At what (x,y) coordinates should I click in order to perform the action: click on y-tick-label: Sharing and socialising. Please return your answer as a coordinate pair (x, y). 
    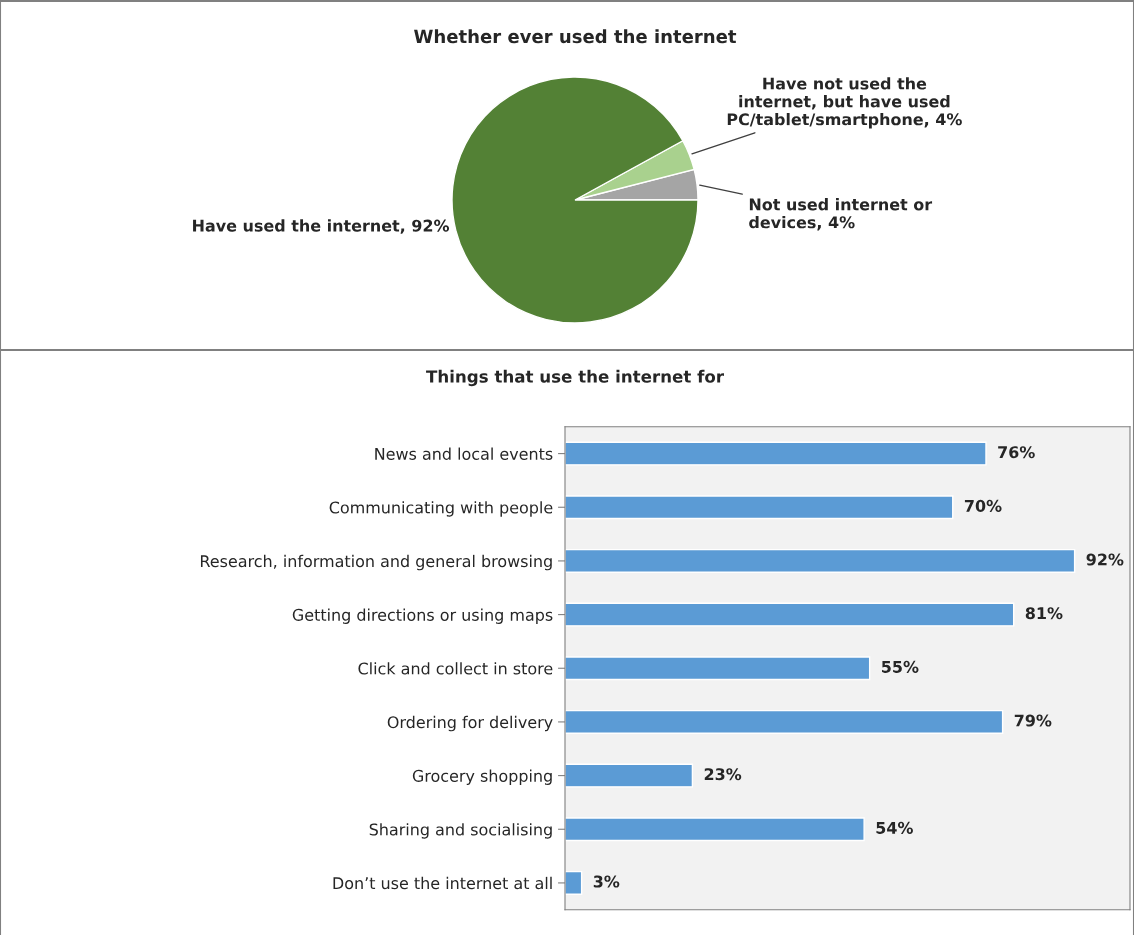
    Looking at the image, I should click on (460, 831).